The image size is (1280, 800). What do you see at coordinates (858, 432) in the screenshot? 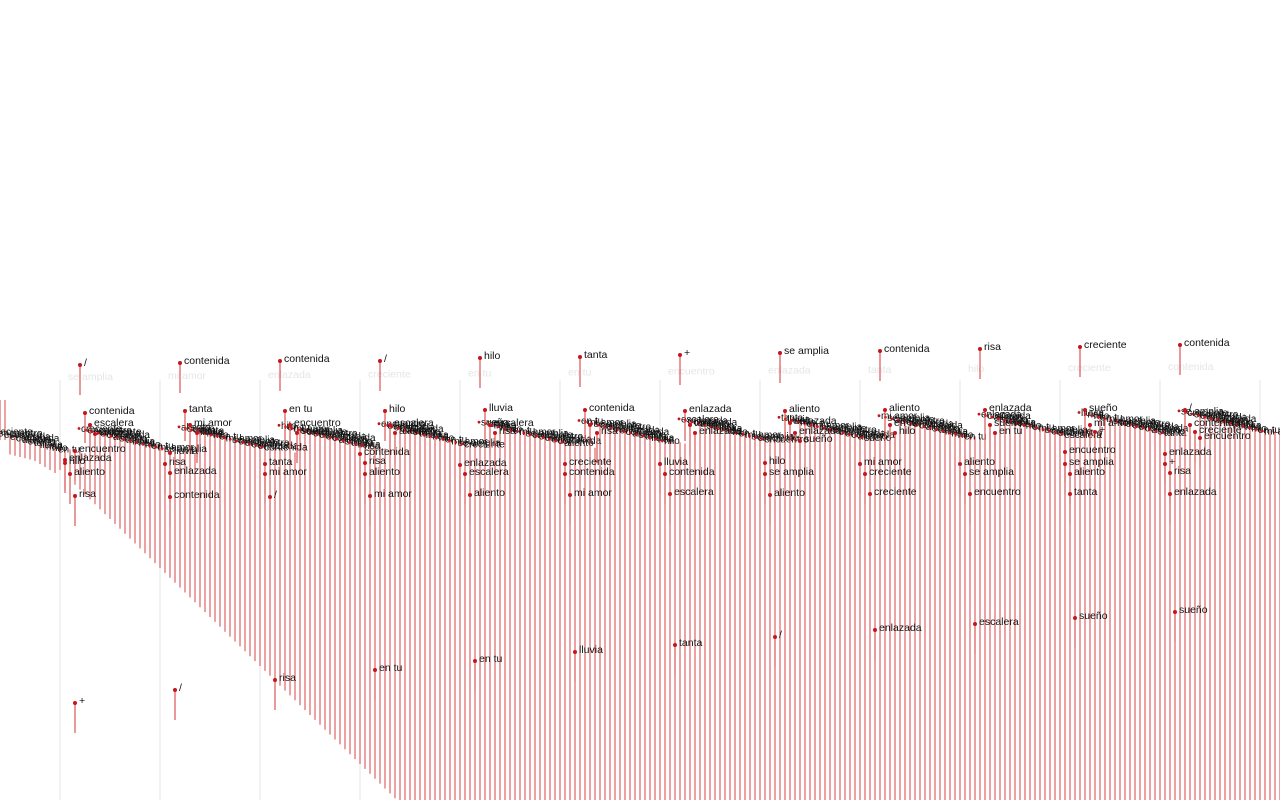
I see `crowd-word: escalera` at bounding box center [858, 432].